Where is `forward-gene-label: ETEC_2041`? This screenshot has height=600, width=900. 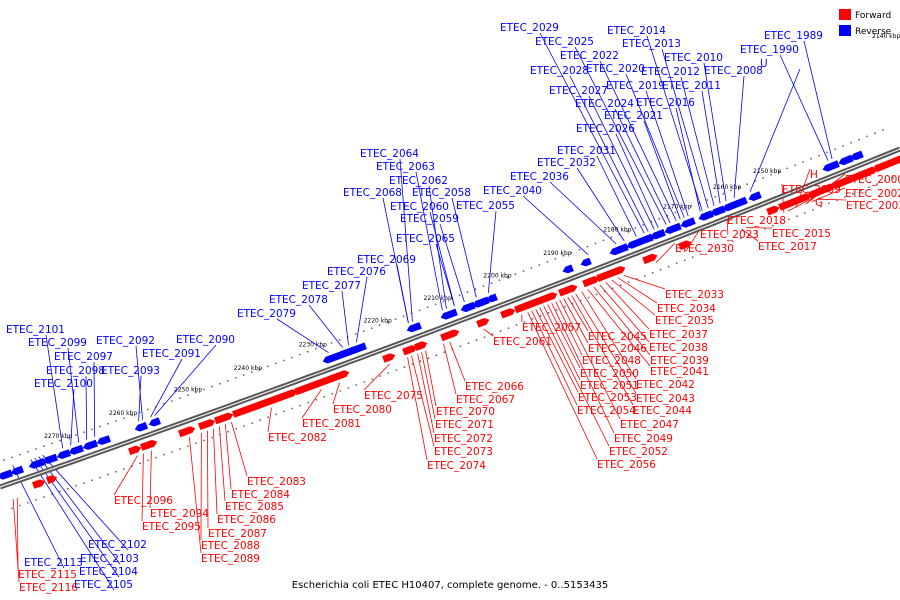
forward-gene-label: ETEC_2041 is located at coordinates (679, 372).